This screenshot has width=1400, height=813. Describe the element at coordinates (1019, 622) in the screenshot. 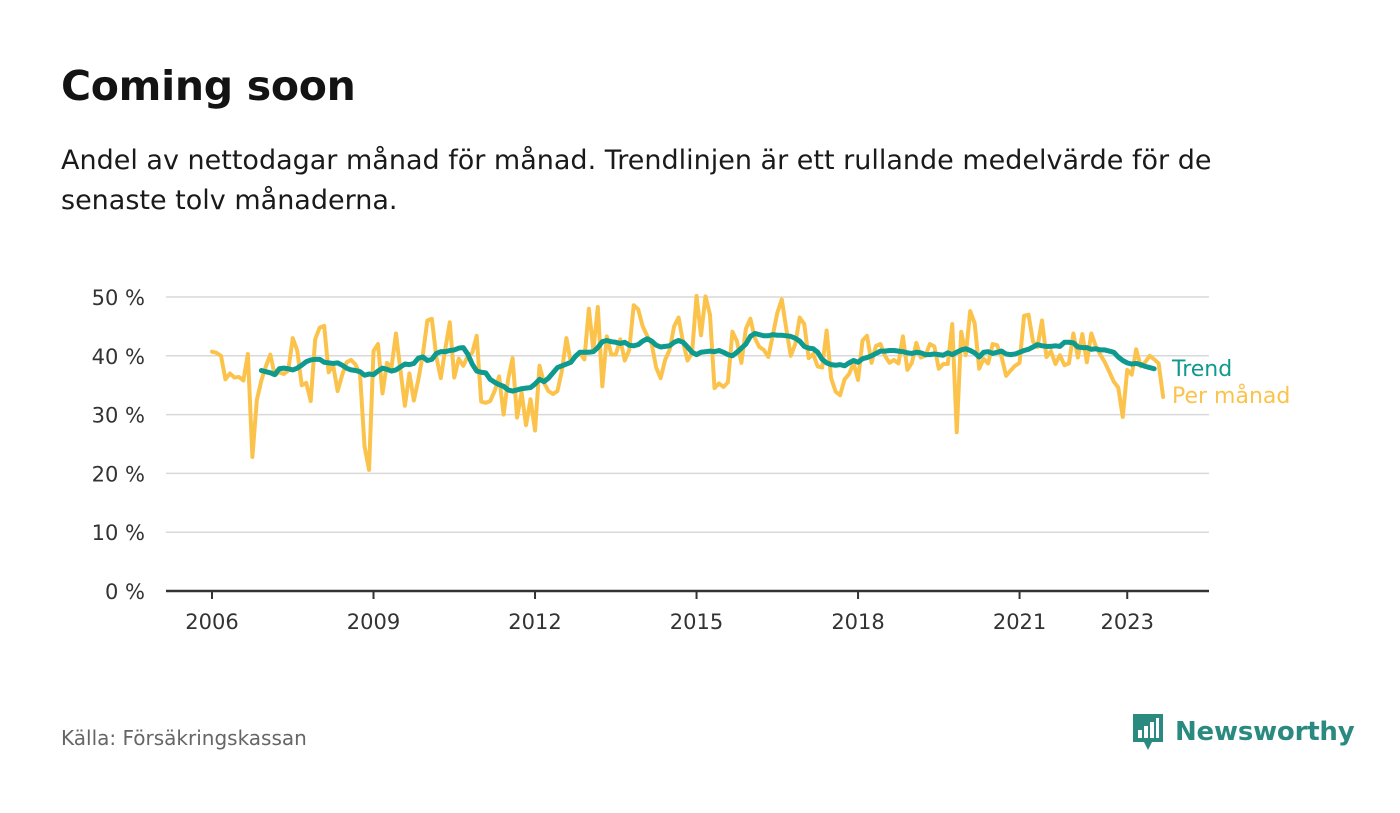

I see `x-tick-label: 2021` at that location.